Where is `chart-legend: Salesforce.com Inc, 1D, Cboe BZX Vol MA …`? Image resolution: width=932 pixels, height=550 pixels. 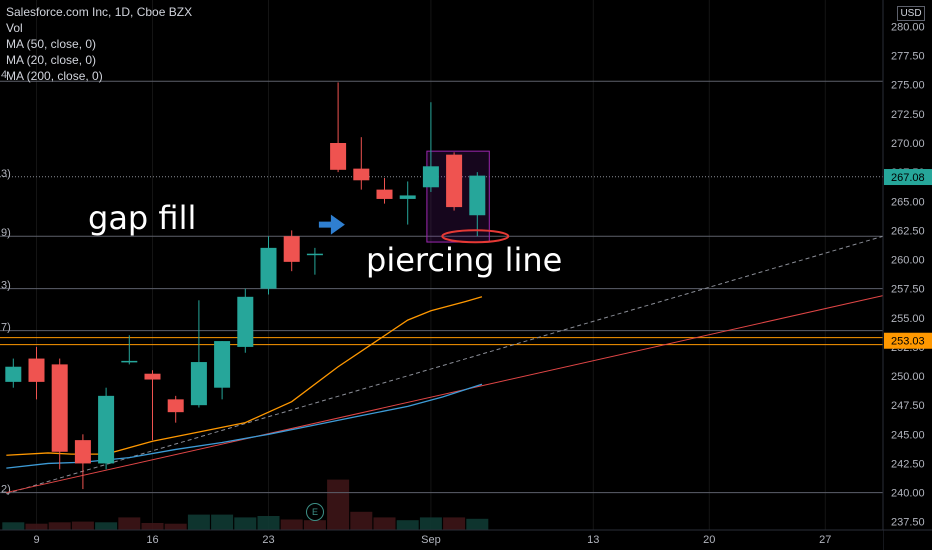
chart-legend: Salesforce.com Inc, 1D, Cboe BZX Vol MA … is located at coordinates (99, 44).